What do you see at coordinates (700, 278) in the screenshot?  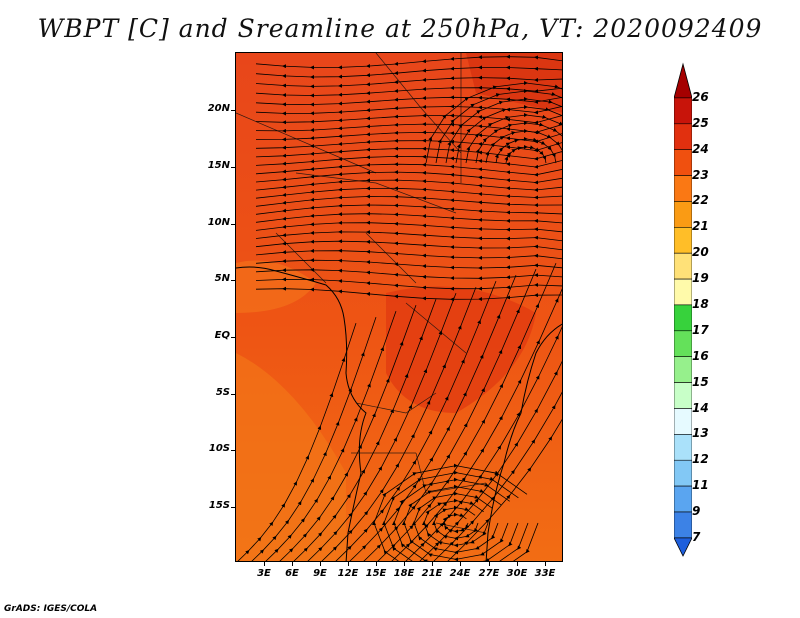 I see `colorbar-label: 19` at bounding box center [700, 278].